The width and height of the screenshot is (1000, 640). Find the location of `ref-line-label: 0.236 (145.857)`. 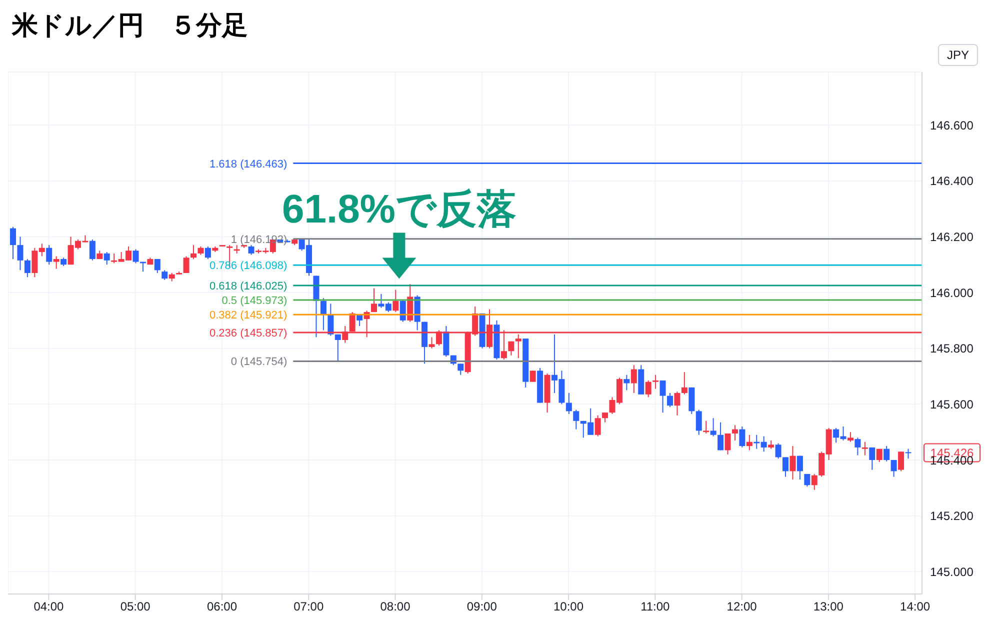

ref-line-label: 0.236 (145.857) is located at coordinates (248, 333).